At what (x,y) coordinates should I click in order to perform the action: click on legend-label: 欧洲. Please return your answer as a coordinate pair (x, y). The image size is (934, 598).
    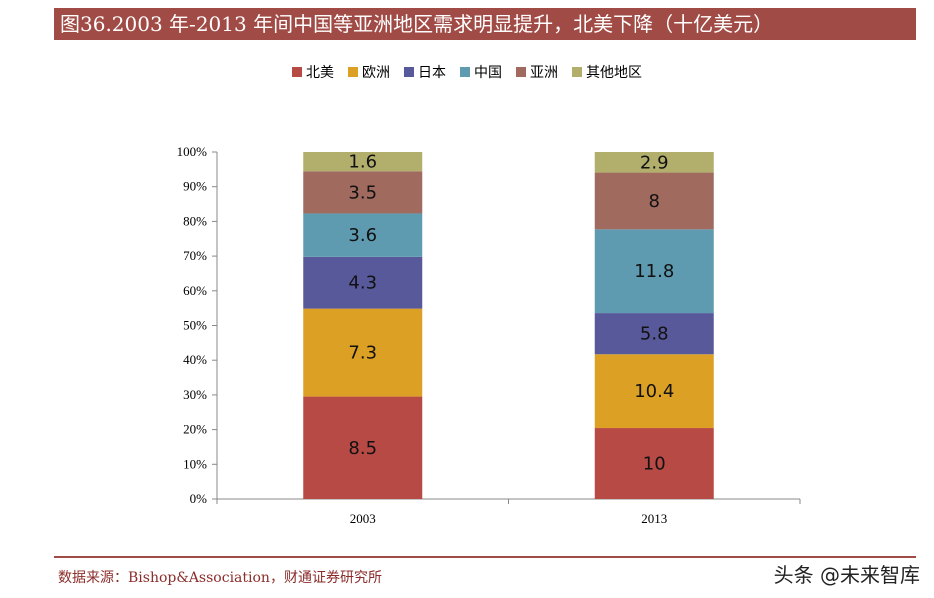
    Looking at the image, I should click on (376, 73).